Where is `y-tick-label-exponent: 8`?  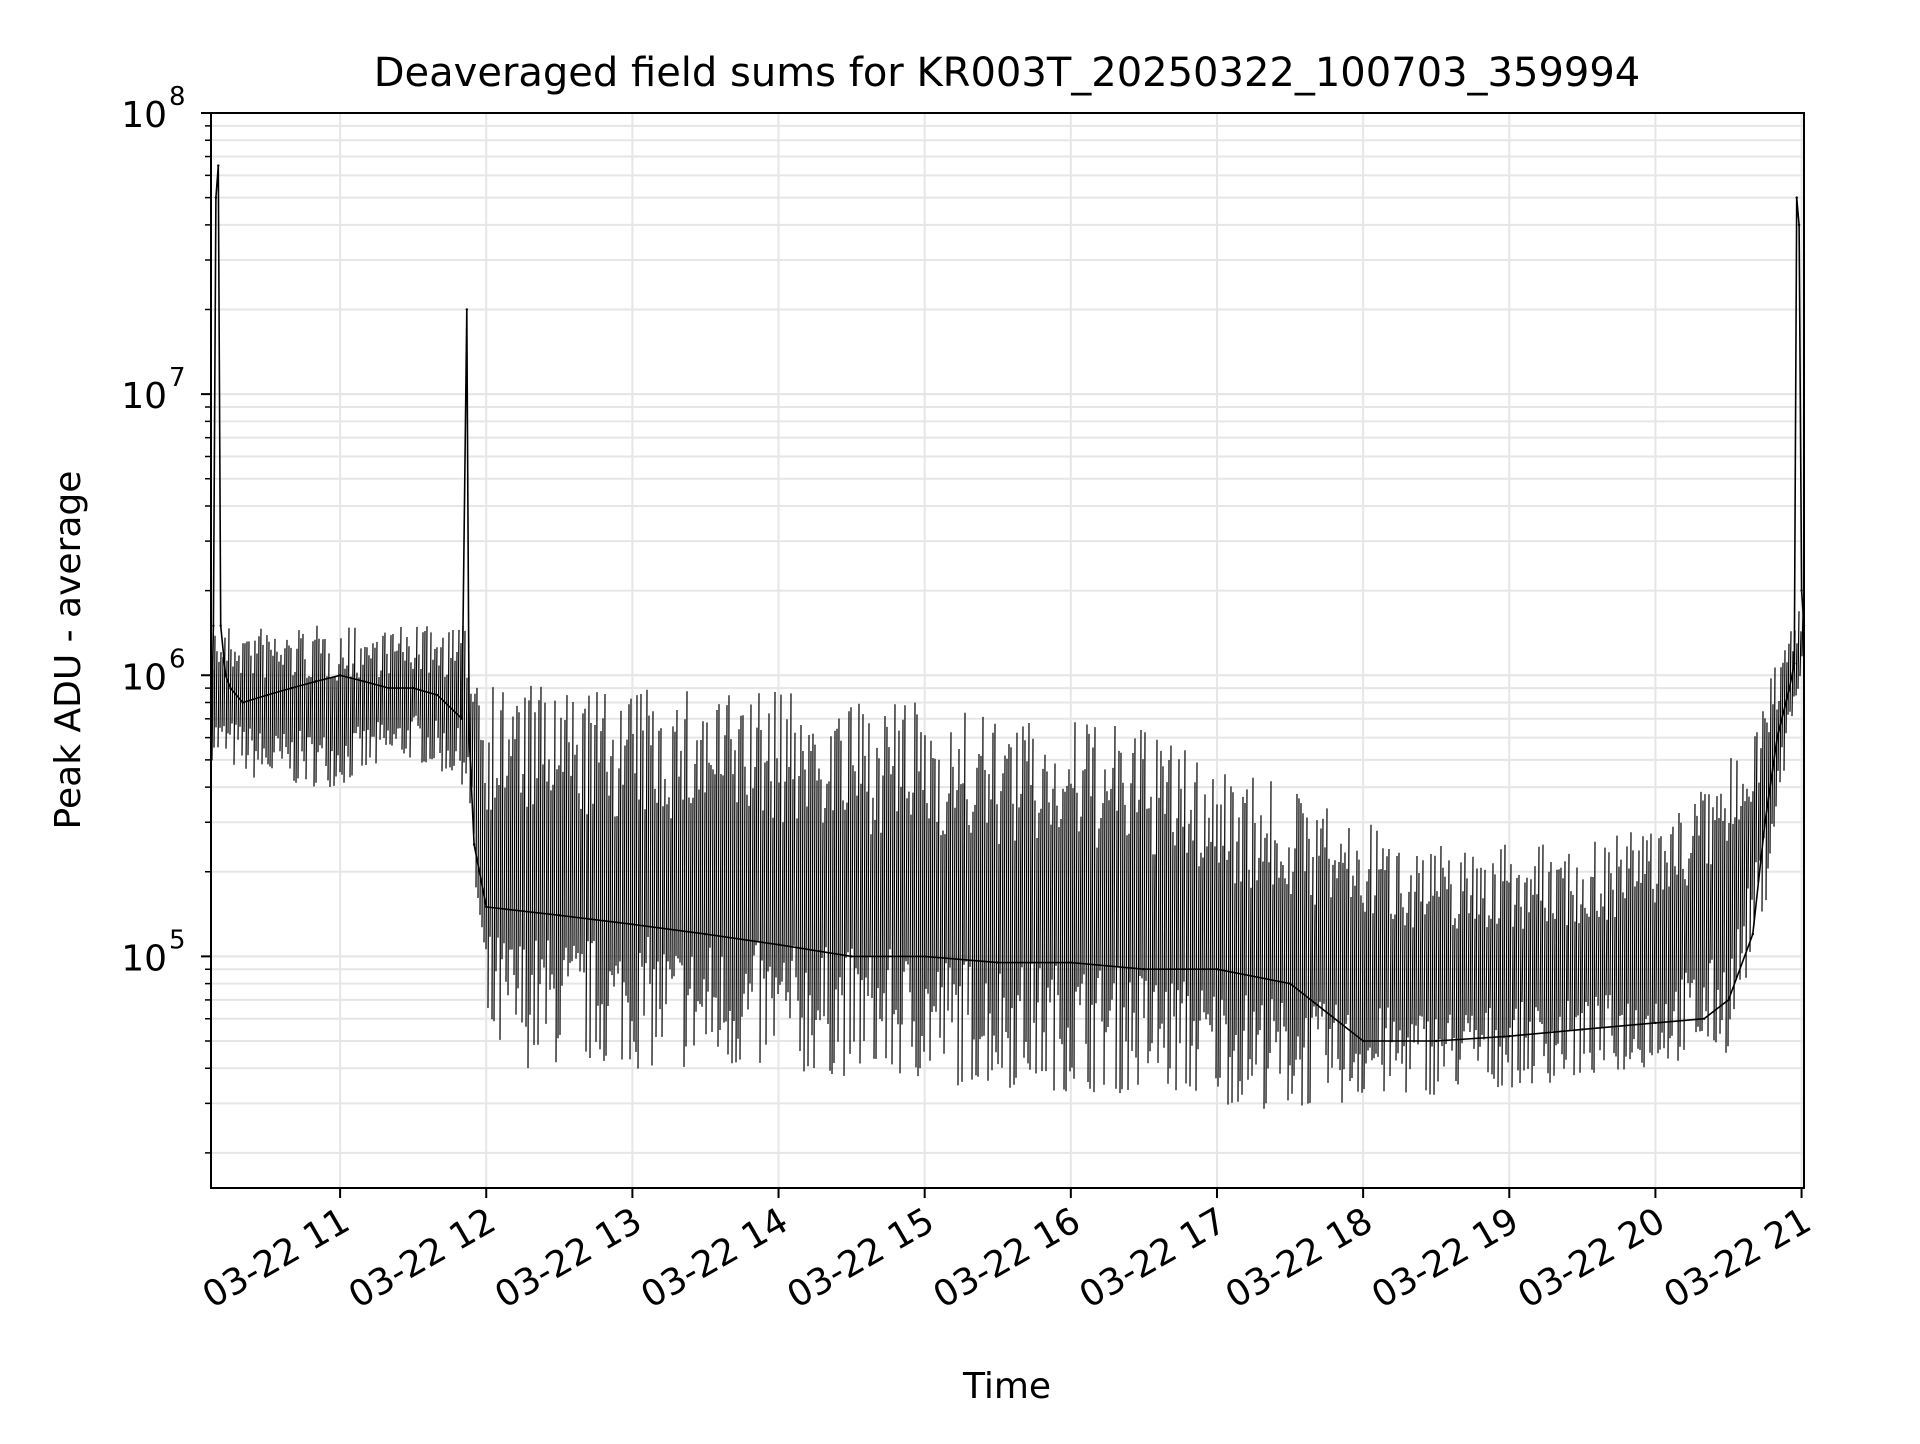 y-tick-label-exponent: 8 is located at coordinates (177, 97).